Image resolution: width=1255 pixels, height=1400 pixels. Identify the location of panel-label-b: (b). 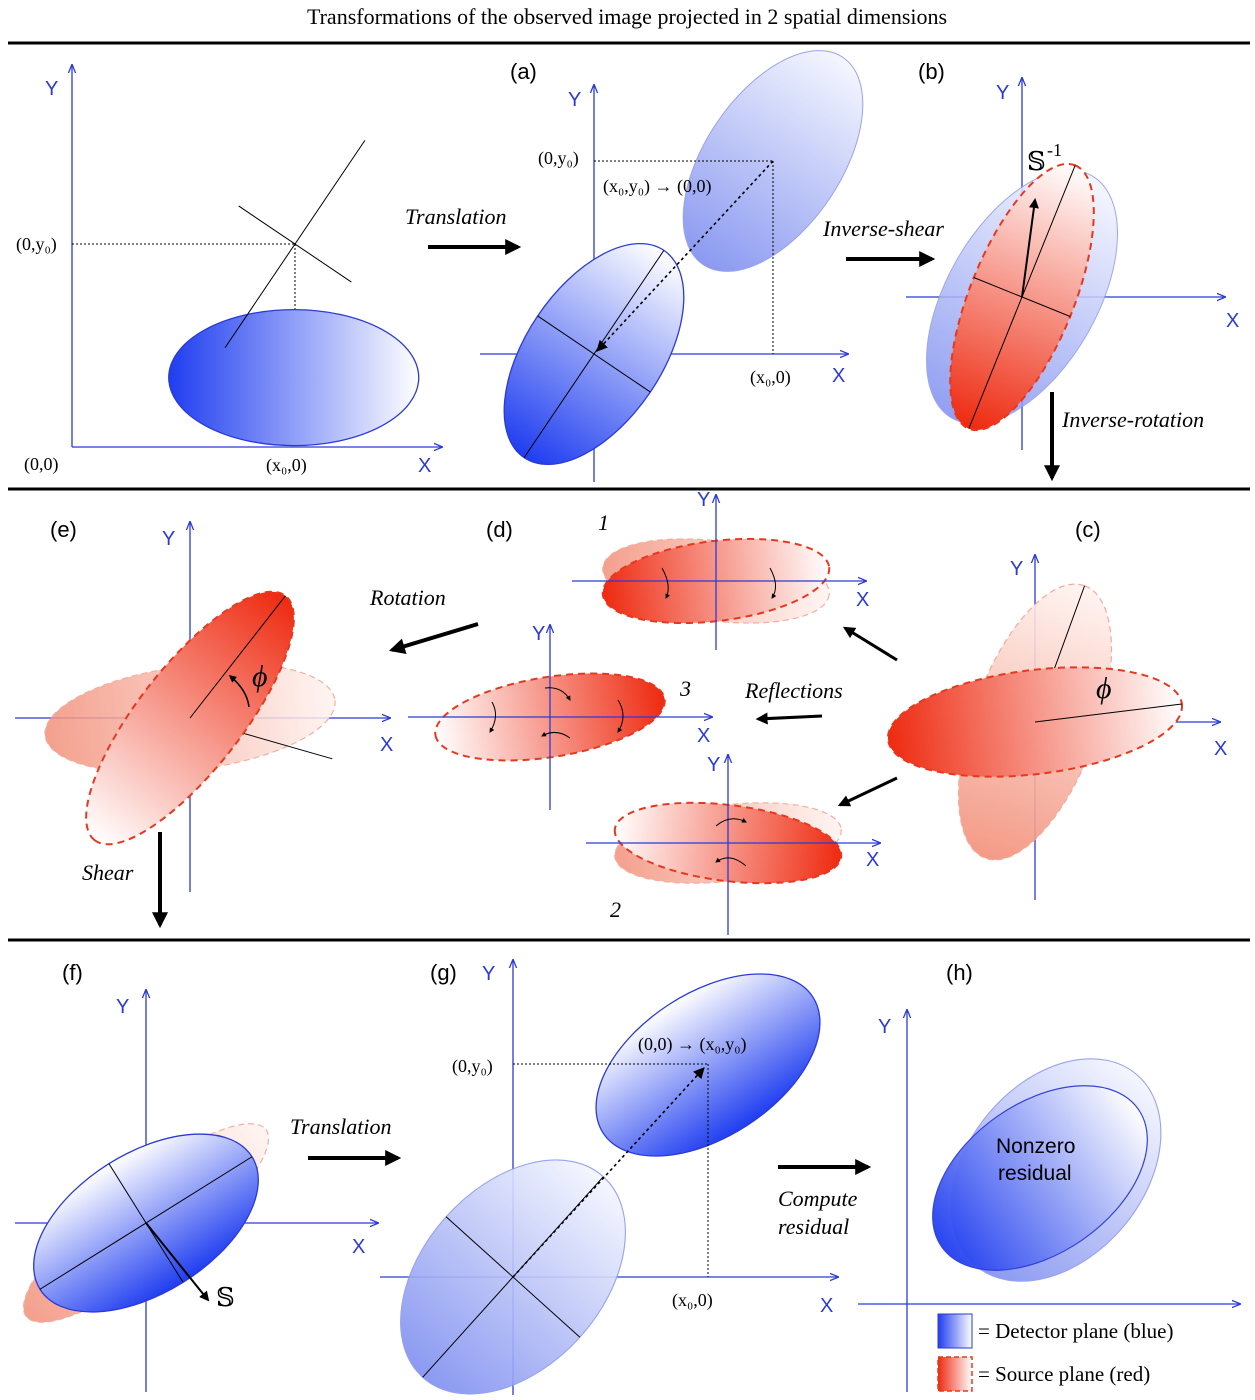
(931, 71).